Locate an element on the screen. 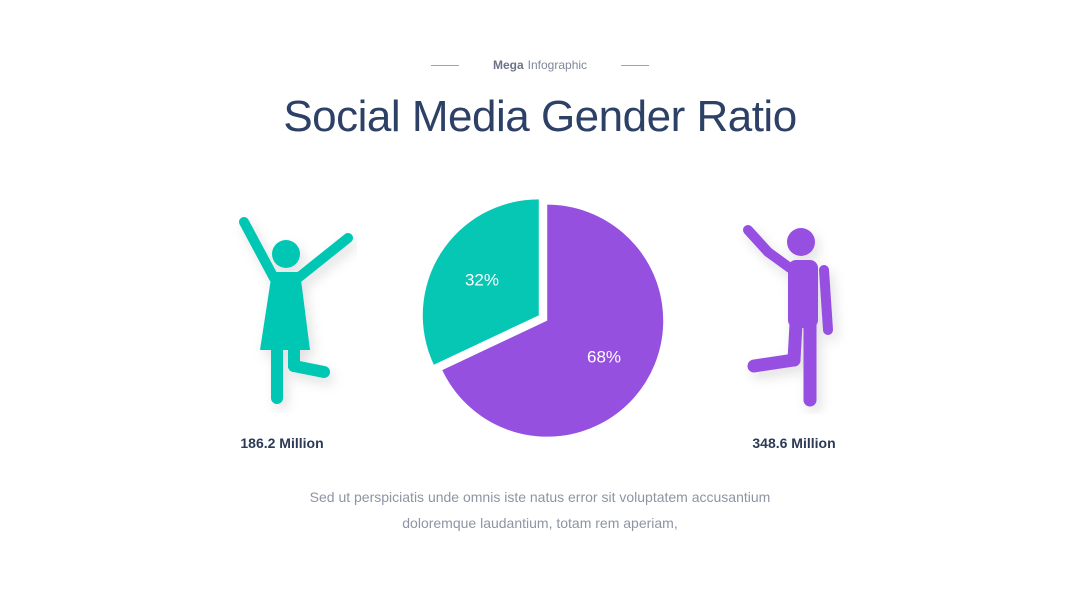  kicker-brand: Mega is located at coordinates (508, 65).